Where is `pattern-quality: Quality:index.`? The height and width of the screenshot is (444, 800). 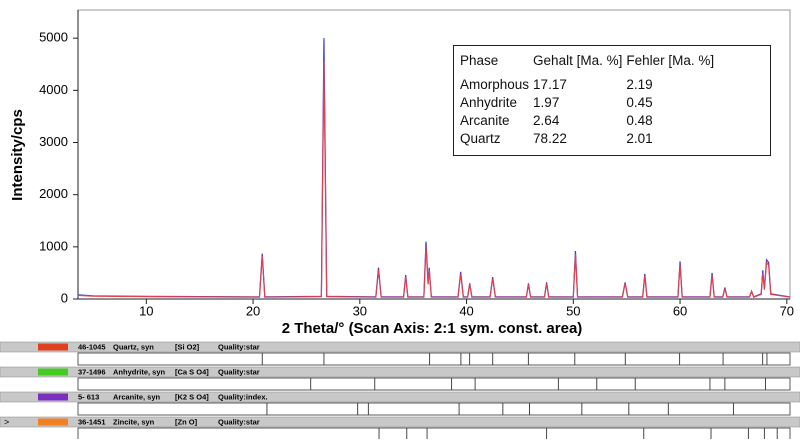
pattern-quality: Quality:index. is located at coordinates (243, 396).